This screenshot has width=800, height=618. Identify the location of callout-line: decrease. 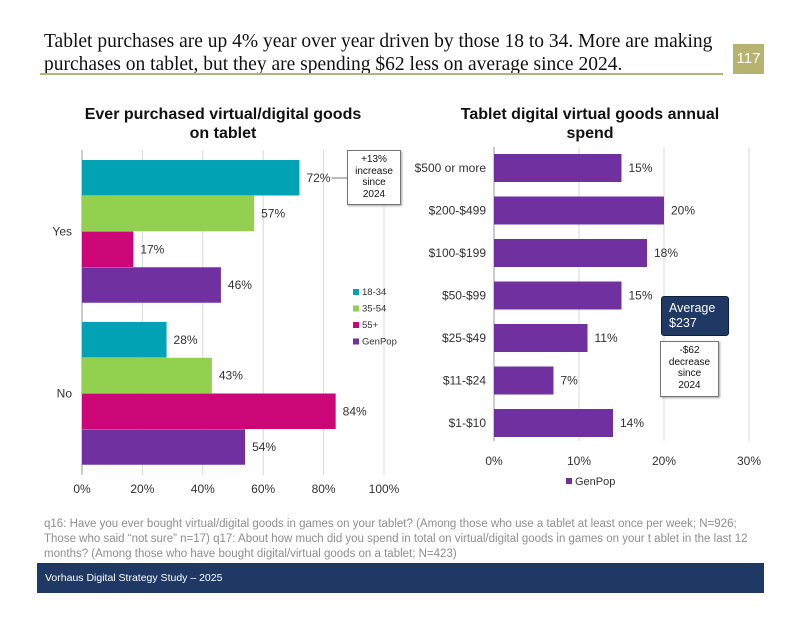
(689, 362).